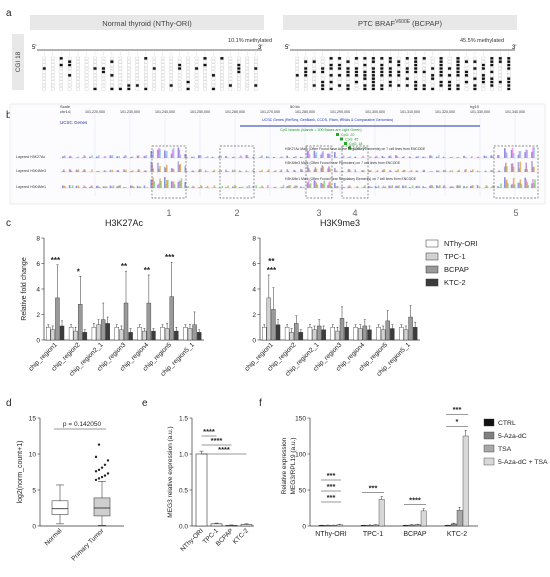  I want to click on region-number: 3, so click(318, 213).